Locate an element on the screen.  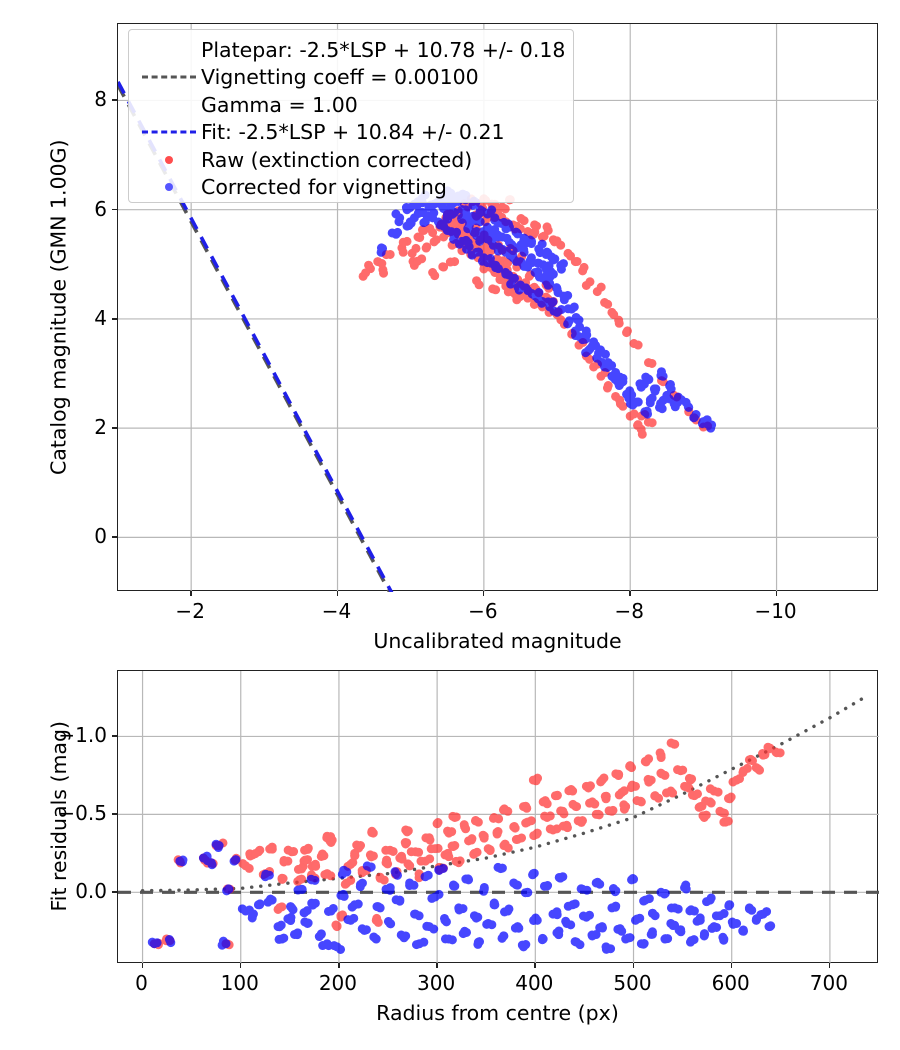
calibration-y-axis-title: Catalog magnitude (GMN 1.00G) is located at coordinates (58, 306).